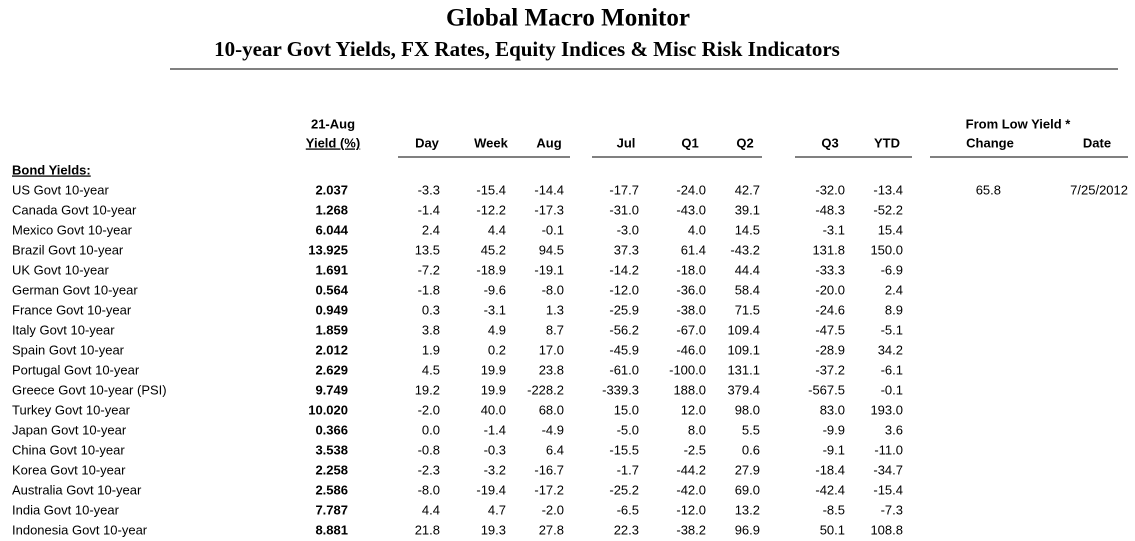 The image size is (1135, 541). I want to click on cell: 69.0, so click(747, 489).